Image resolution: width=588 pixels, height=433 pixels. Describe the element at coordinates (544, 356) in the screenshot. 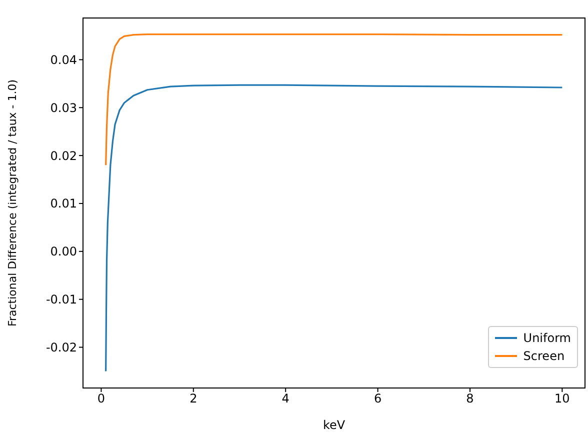

I see `legend-label: Screen` at that location.